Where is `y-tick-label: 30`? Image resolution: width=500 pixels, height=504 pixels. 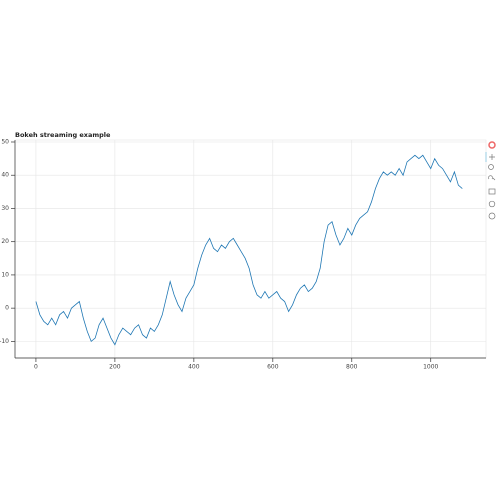 y-tick-label: 30 is located at coordinates (5, 208).